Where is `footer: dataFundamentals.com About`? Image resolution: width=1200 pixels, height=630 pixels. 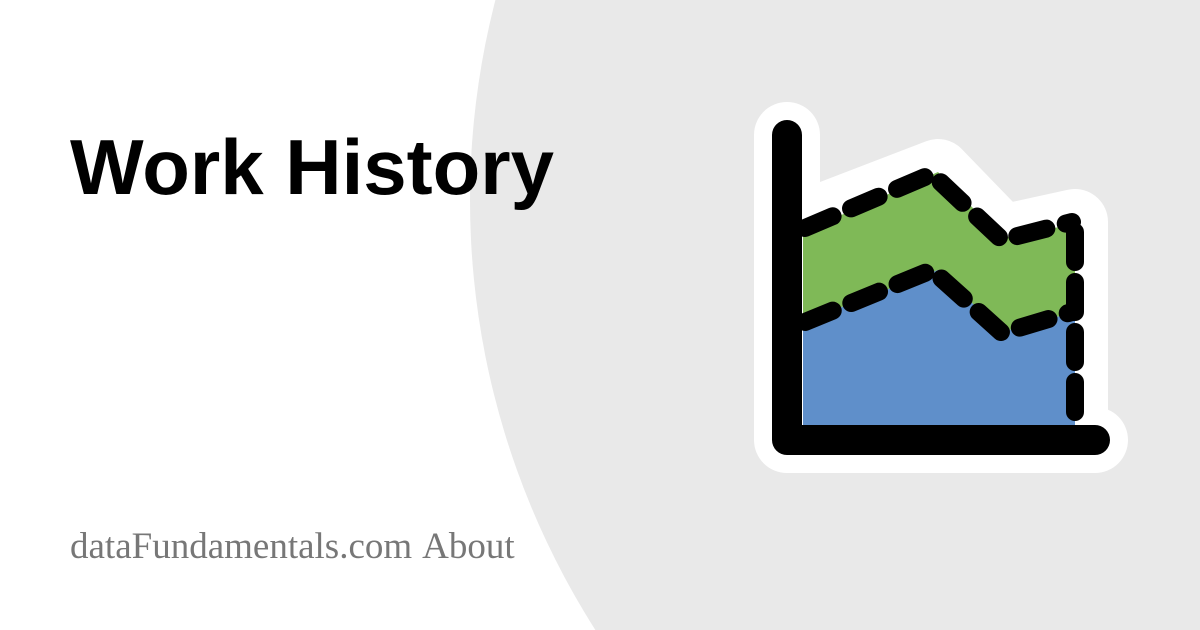
footer: dataFundamentals.com About is located at coordinates (292, 547).